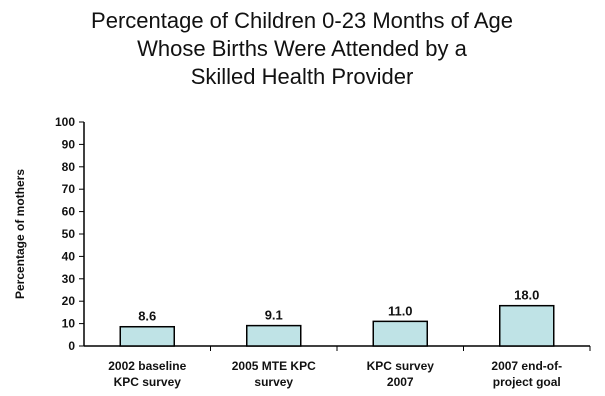 Image resolution: width=605 pixels, height=396 pixels. Describe the element at coordinates (69, 324) in the screenshot. I see `y-tick-label: 10` at that location.